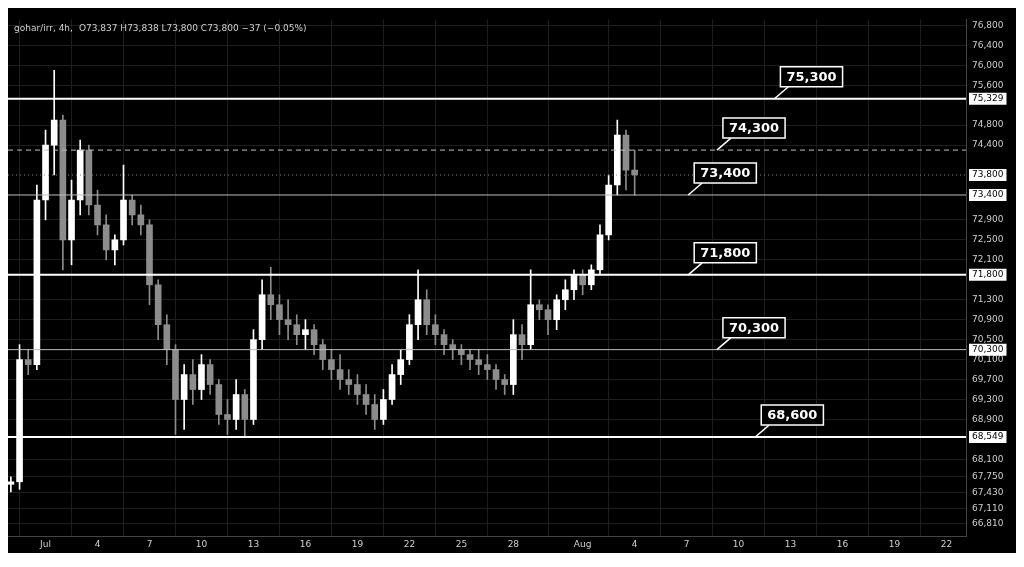 Image resolution: width=1024 pixels, height=567 pixels. Describe the element at coordinates (988, 239) in the screenshot. I see `y-tick-label: 72,500` at that location.